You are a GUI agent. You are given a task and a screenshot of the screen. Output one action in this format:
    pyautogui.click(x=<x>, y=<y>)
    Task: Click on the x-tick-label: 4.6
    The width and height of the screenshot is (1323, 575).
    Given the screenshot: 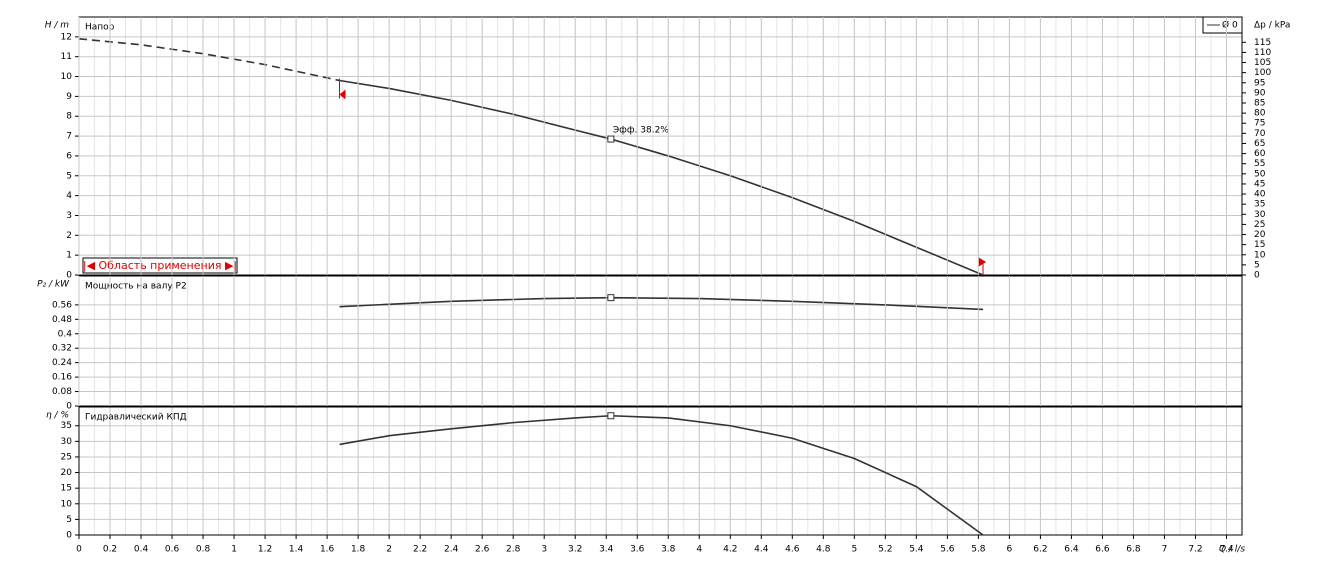 What is the action you would take?
    pyautogui.click(x=792, y=550)
    